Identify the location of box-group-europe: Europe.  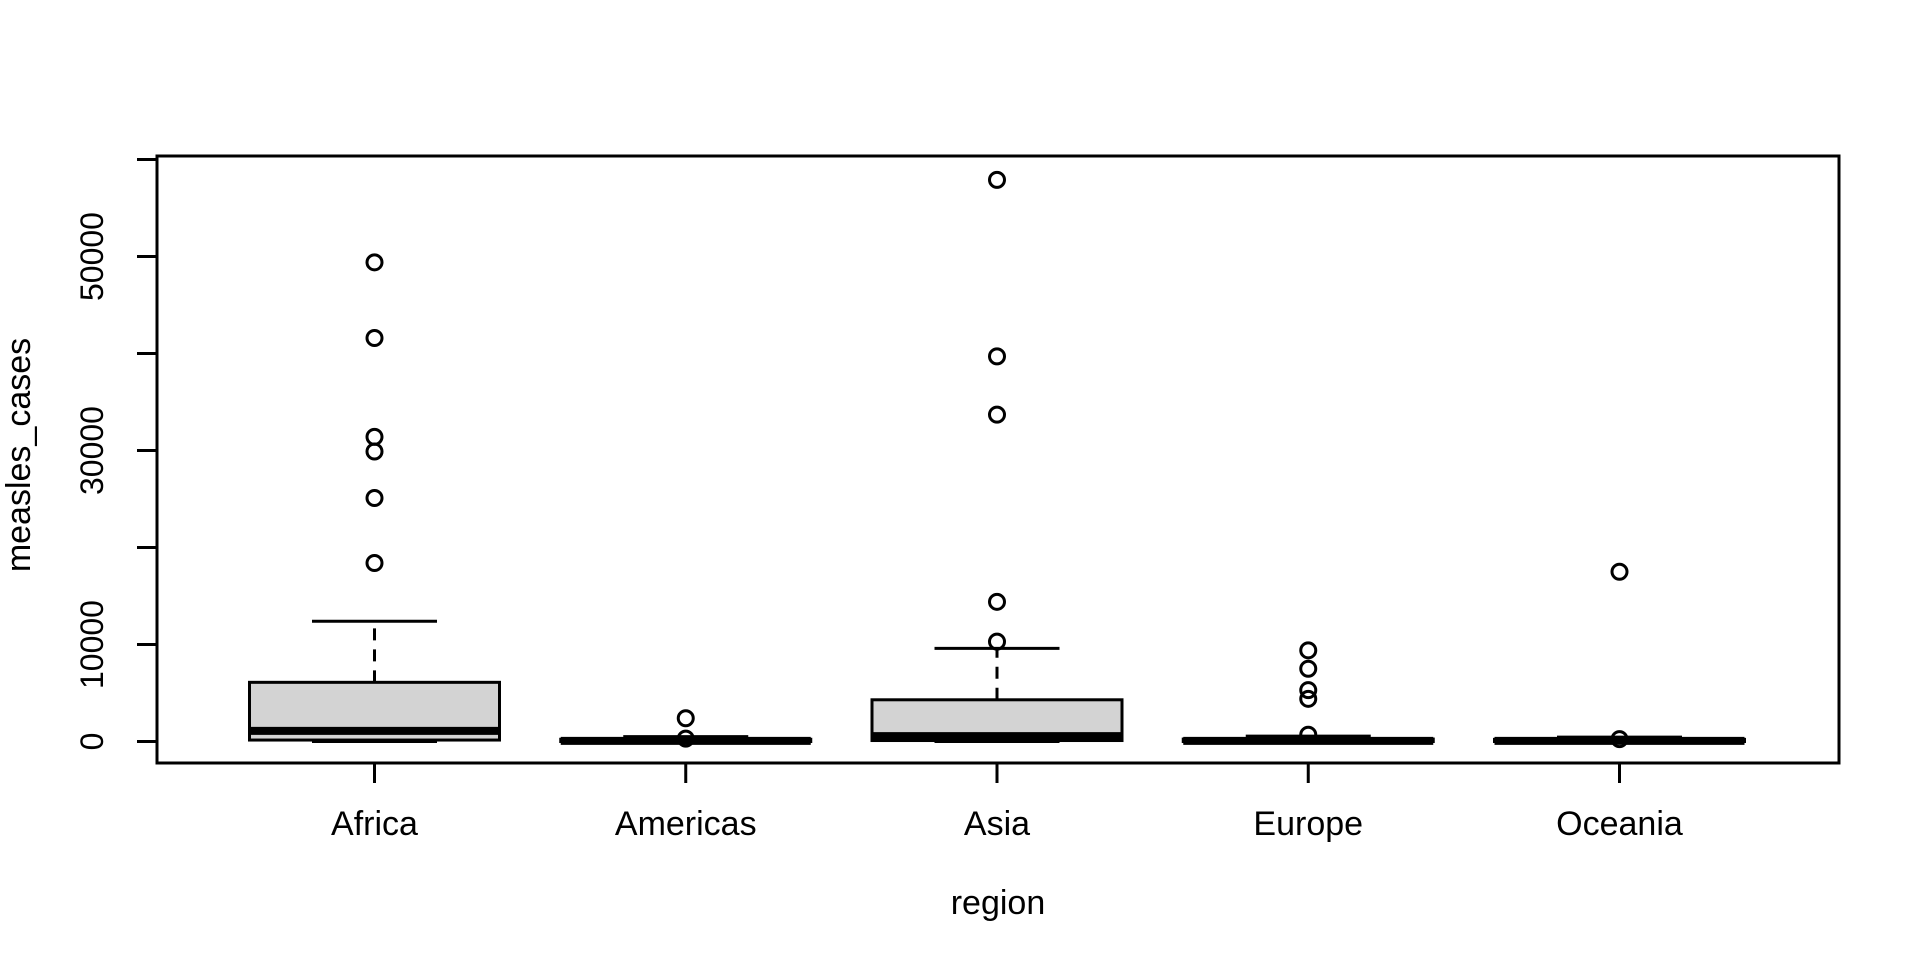
(1308, 742).